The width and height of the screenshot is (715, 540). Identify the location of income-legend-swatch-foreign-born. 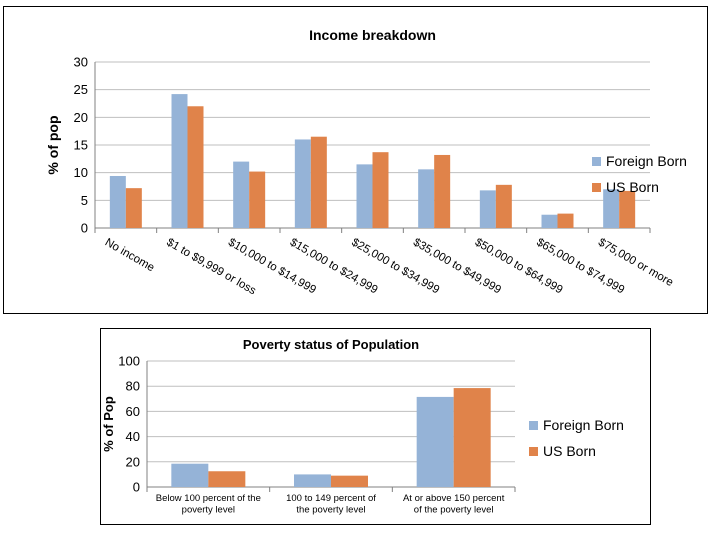
(596, 161).